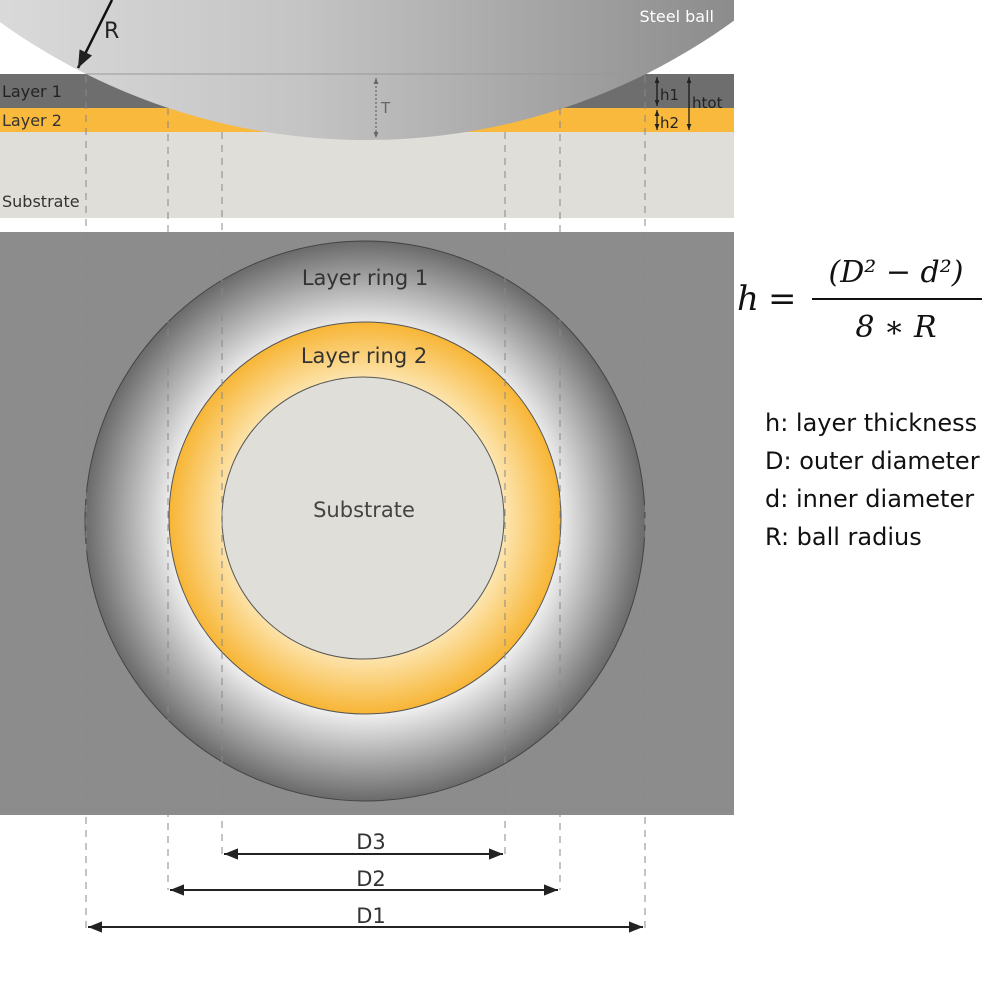 This screenshot has height=1000, width=1000. What do you see at coordinates (870, 499) in the screenshot?
I see `legend-item: d: inner diameter` at bounding box center [870, 499].